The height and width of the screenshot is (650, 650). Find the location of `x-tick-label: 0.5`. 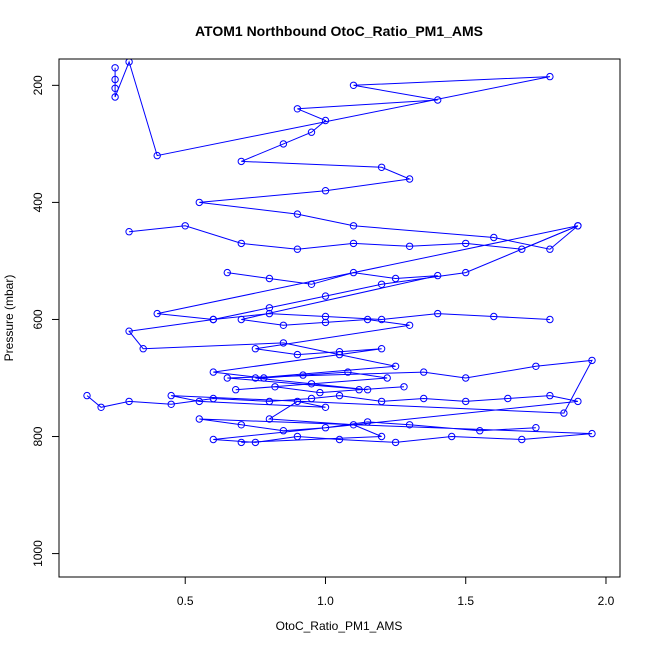

x-tick-label: 0.5 is located at coordinates (185, 601).